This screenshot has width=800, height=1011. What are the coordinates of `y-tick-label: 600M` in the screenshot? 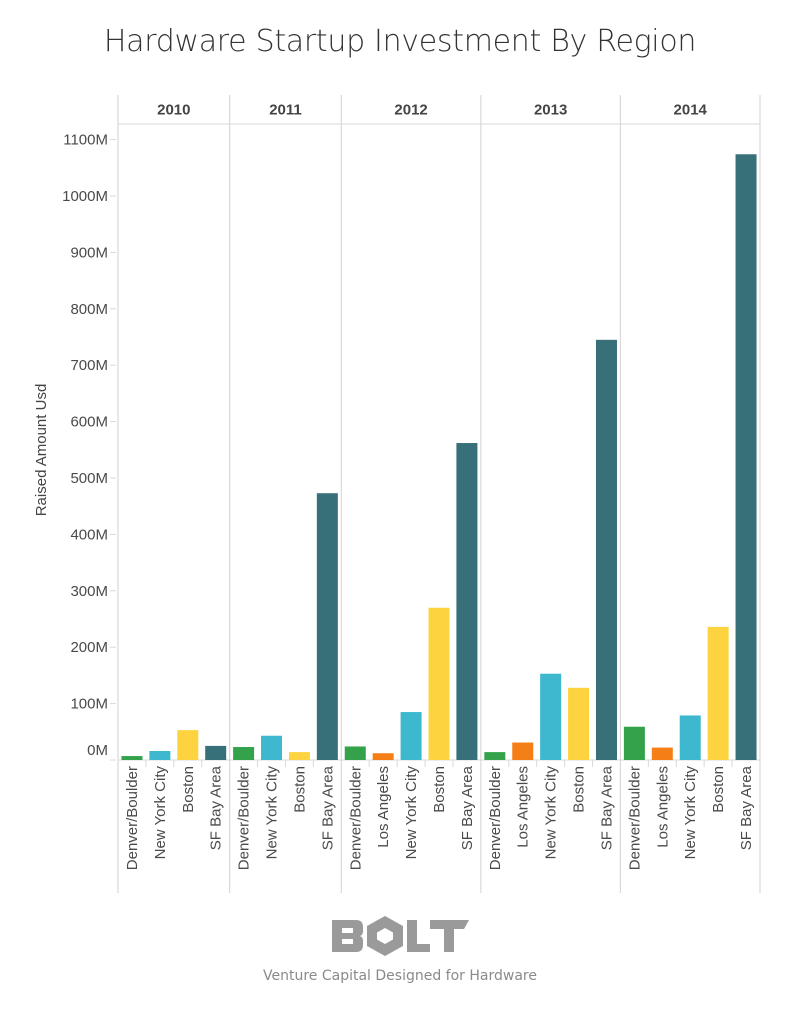 It's located at (89, 422).